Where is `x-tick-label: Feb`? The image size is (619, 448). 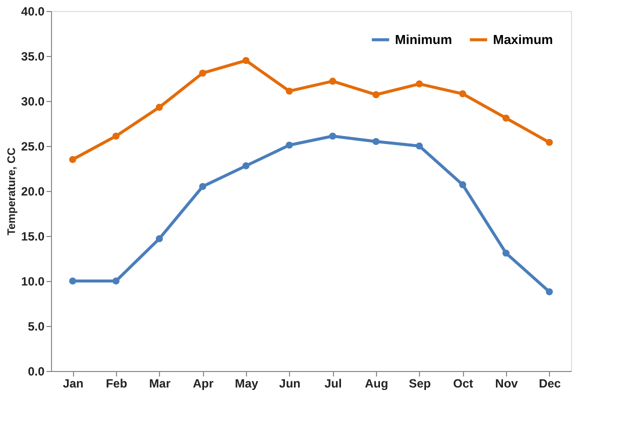
x-tick-label: Feb is located at coordinates (117, 383).